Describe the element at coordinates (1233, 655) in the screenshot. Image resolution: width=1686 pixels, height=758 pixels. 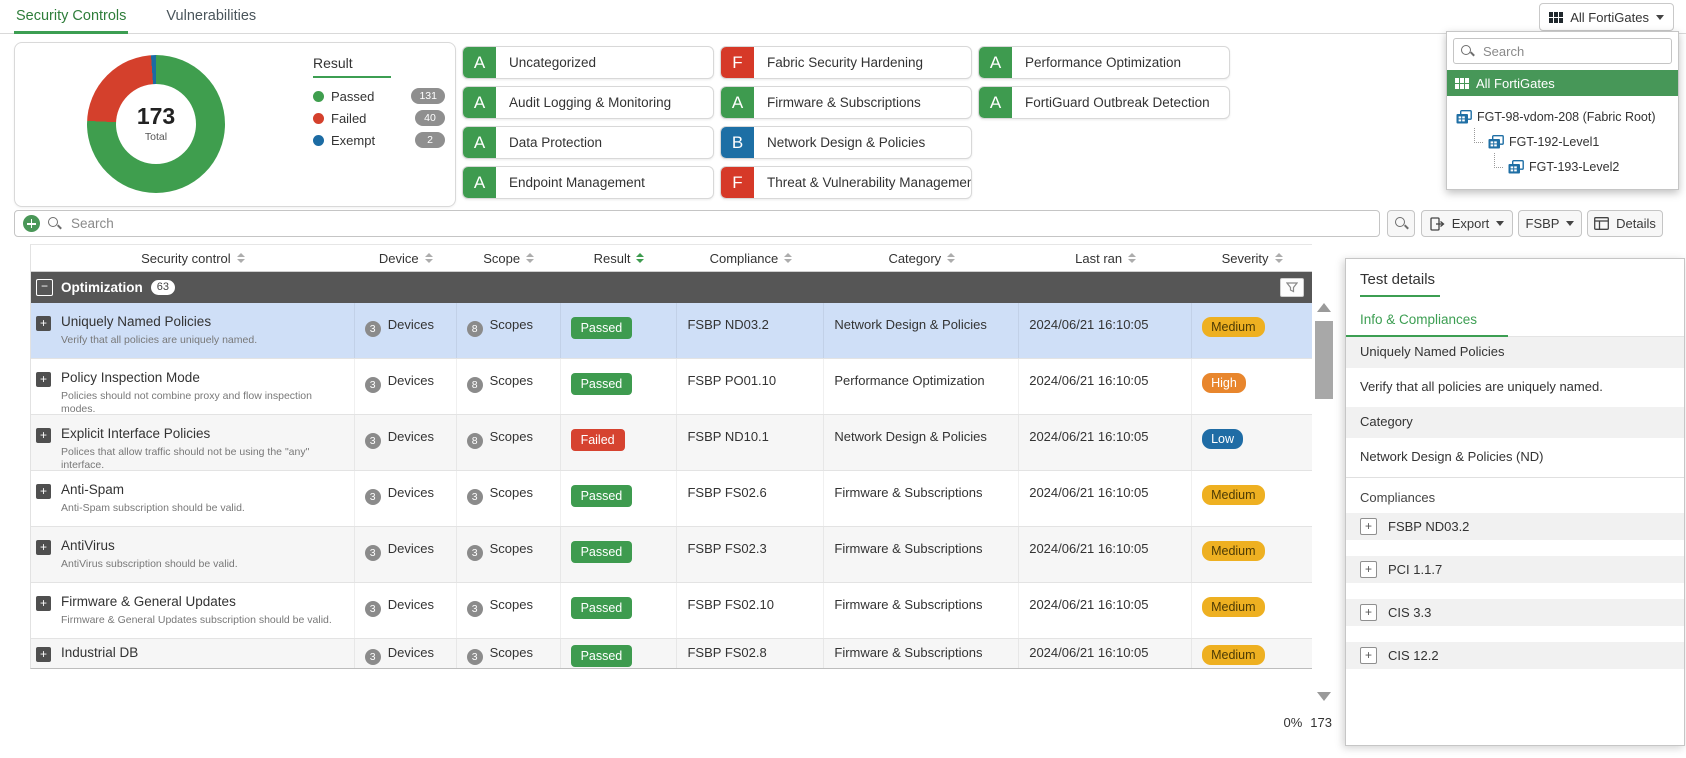
I see `severity-badge: Medium` at that location.